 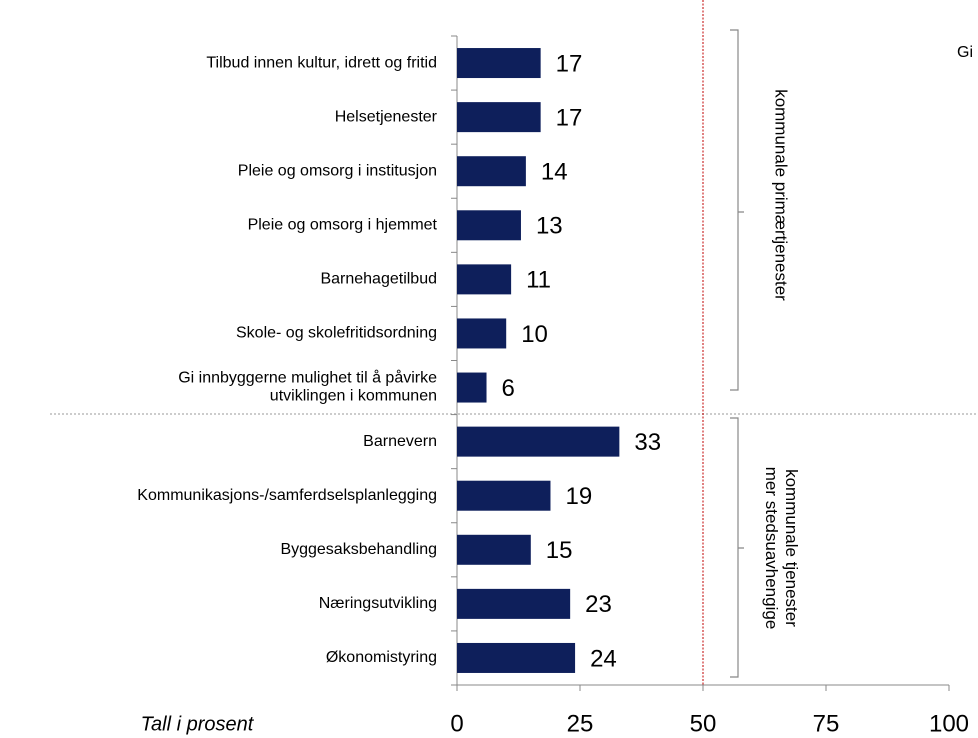 What do you see at coordinates (336, 333) in the screenshot?
I see `category-label: Skole- og skolefritidsordning` at bounding box center [336, 333].